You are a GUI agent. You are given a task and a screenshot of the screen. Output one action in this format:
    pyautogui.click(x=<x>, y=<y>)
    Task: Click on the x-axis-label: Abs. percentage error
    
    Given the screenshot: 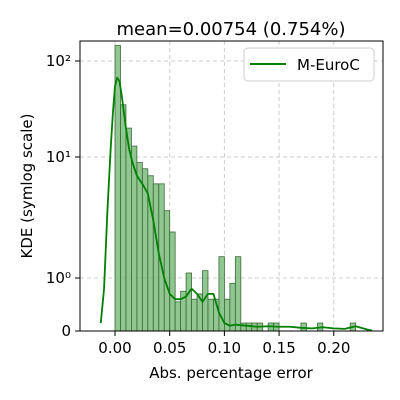 What is the action you would take?
    pyautogui.click(x=231, y=373)
    